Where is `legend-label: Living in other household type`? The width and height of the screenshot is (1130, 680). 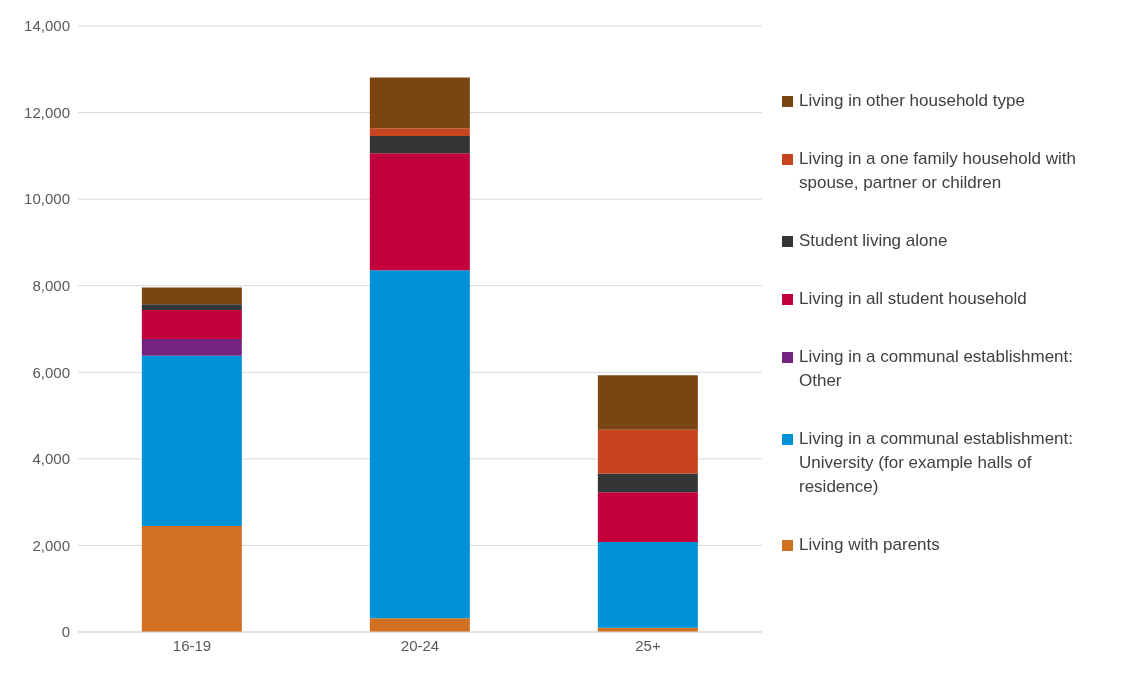 legend-label: Living in other household type is located at coordinates (912, 101).